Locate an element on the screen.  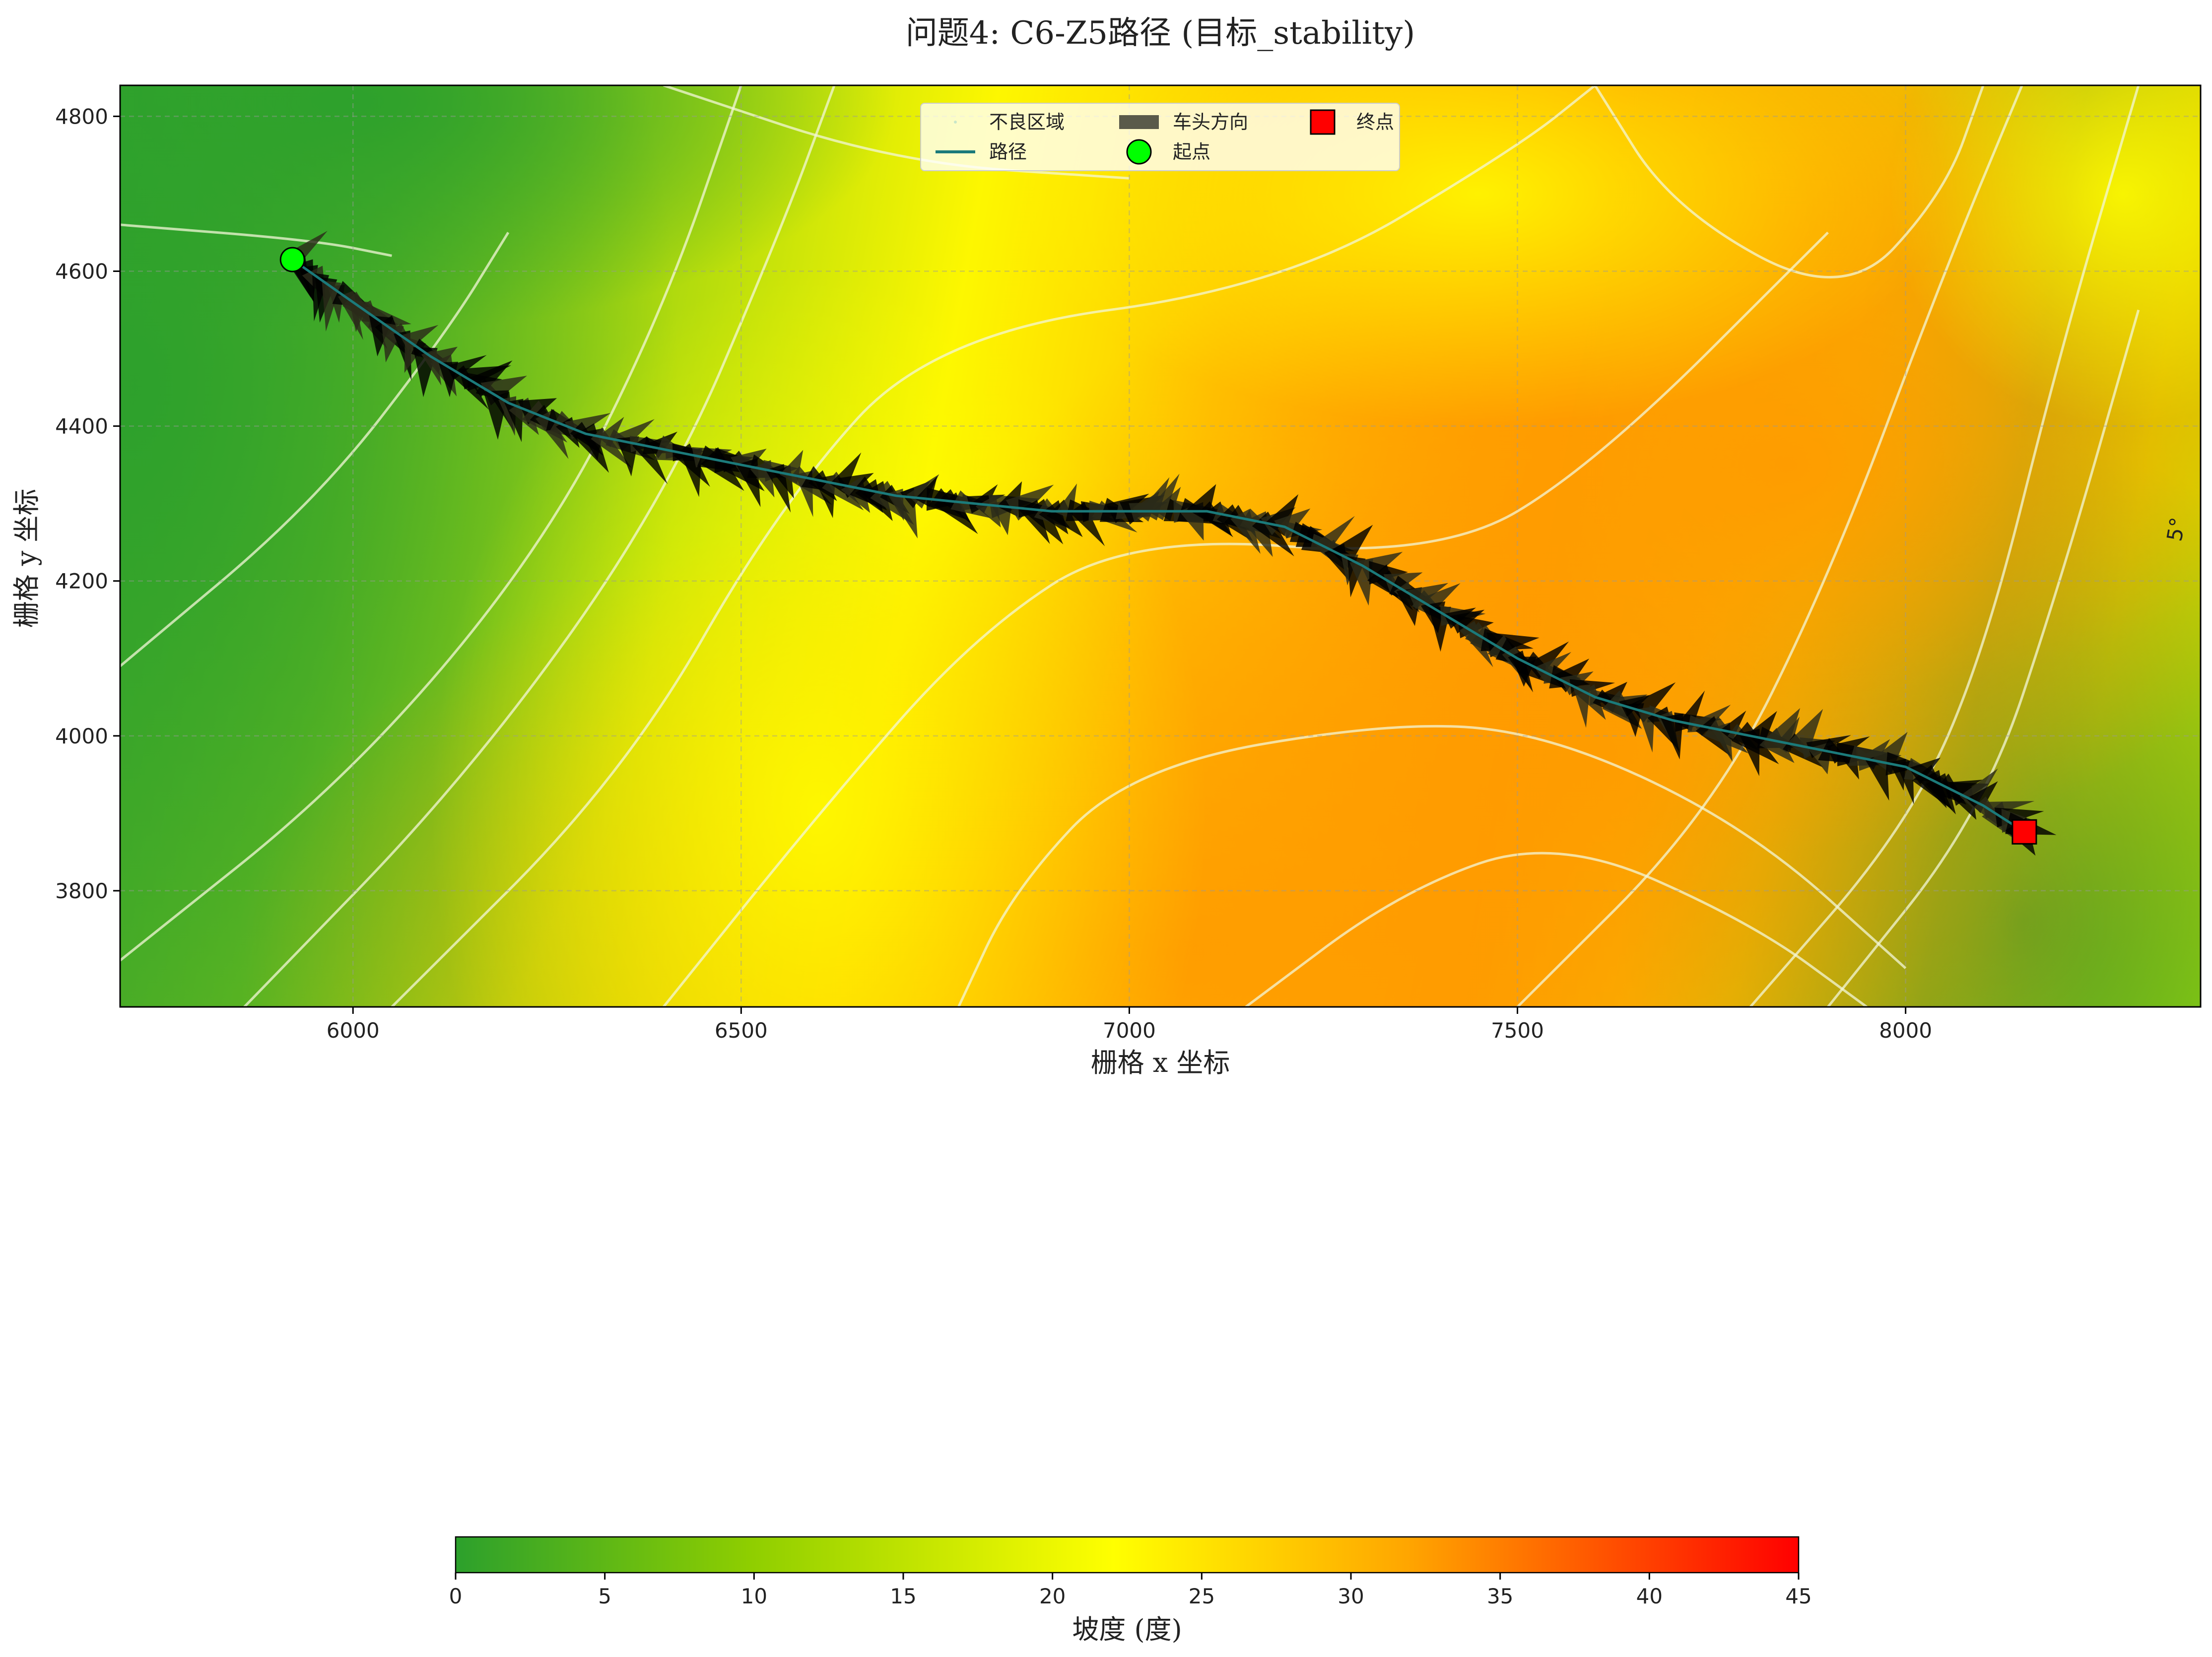
y-tick-label: 4200 is located at coordinates (81, 581).